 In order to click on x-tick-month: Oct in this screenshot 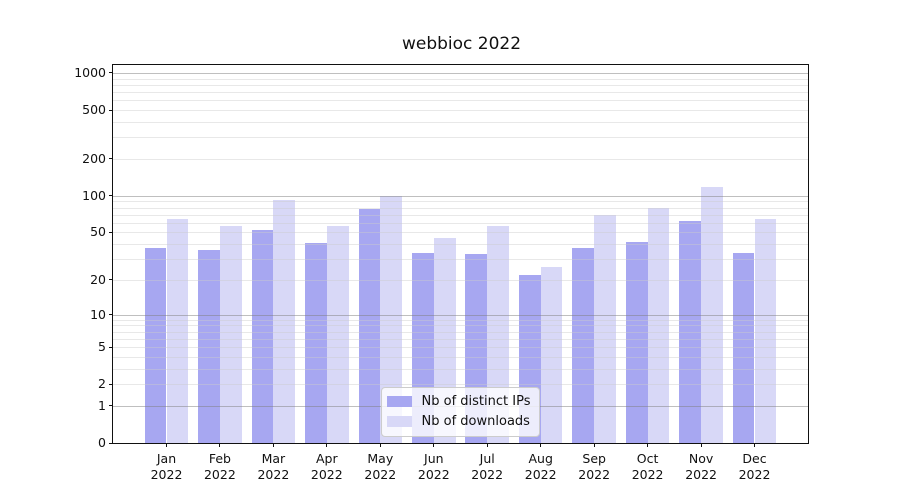, I will do `click(647, 458)`.